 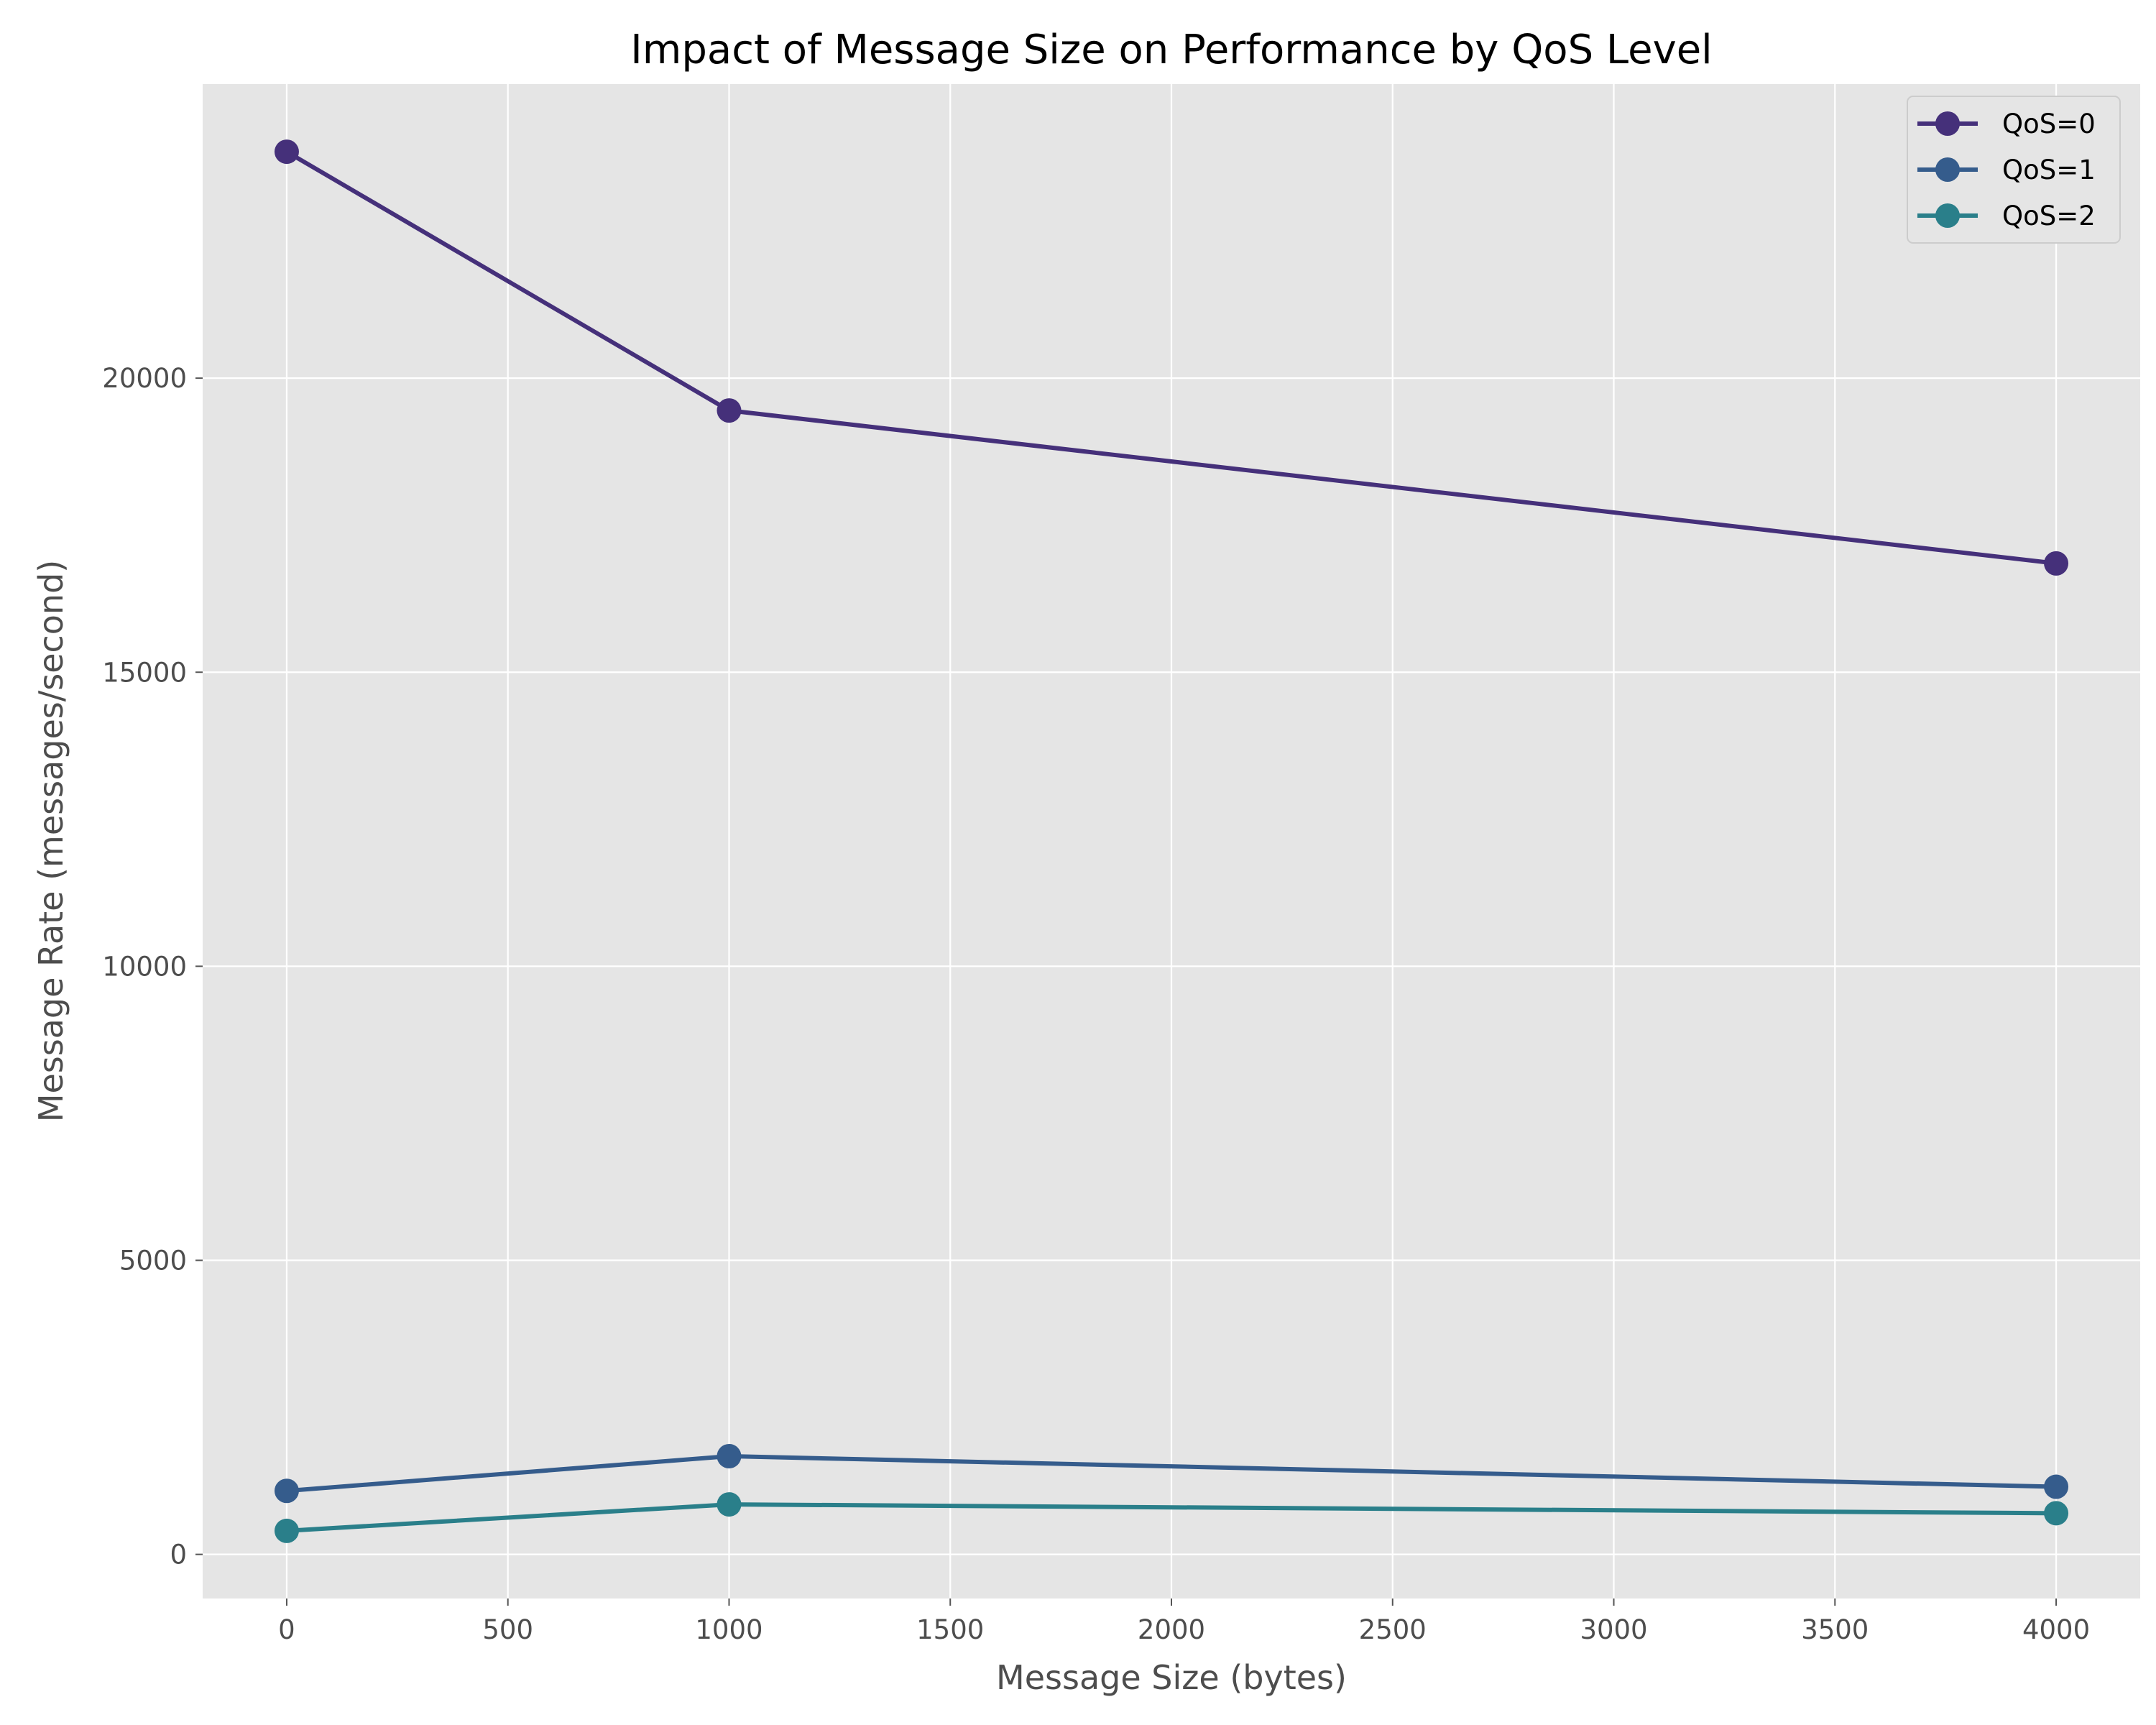 What do you see at coordinates (153, 1261) in the screenshot?
I see `y-tick-label: 5000` at bounding box center [153, 1261].